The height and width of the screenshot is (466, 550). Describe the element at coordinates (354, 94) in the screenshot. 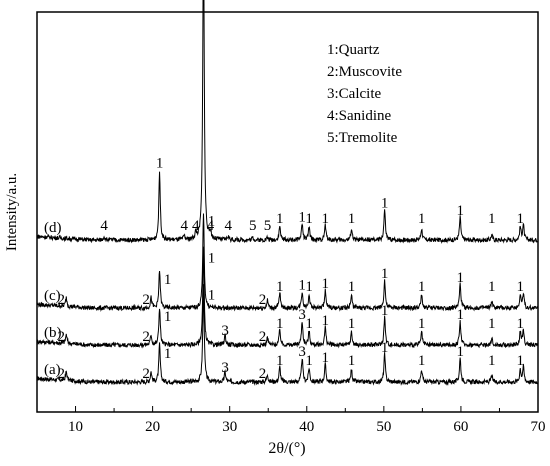

I see `legend-entry: 3:Calcite` at that location.